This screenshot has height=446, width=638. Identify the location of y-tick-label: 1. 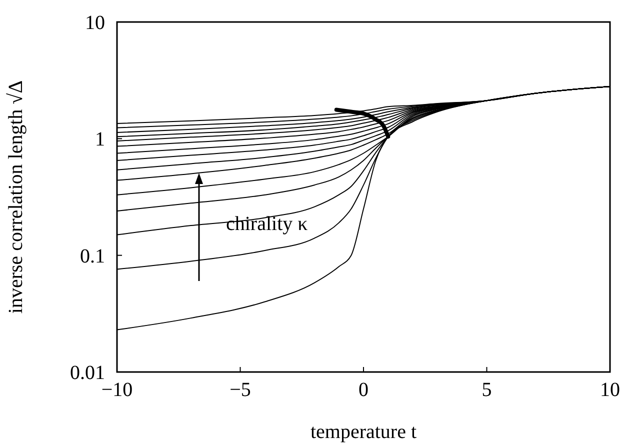
(100, 139).